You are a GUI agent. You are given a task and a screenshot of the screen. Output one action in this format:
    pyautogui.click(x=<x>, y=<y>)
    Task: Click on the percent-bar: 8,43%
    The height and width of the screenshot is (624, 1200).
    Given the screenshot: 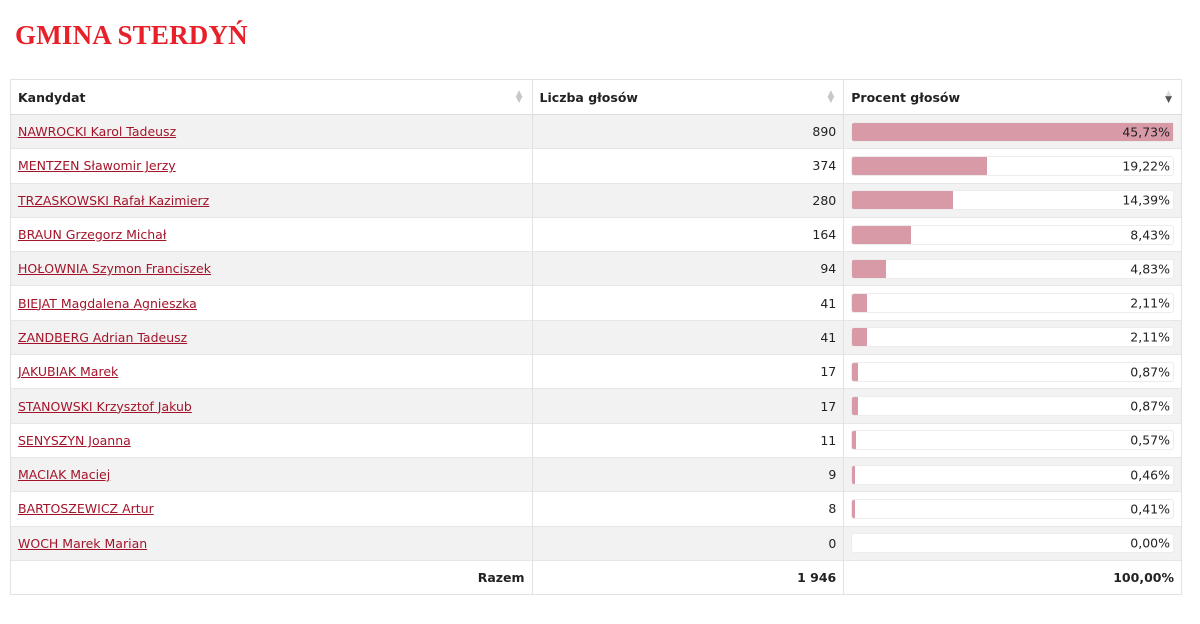 What is the action you would take?
    pyautogui.click(x=1012, y=234)
    